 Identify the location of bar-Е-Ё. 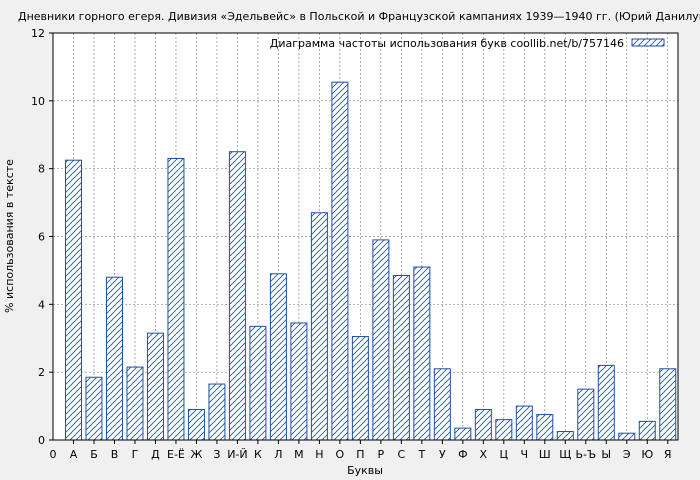
(176, 298).